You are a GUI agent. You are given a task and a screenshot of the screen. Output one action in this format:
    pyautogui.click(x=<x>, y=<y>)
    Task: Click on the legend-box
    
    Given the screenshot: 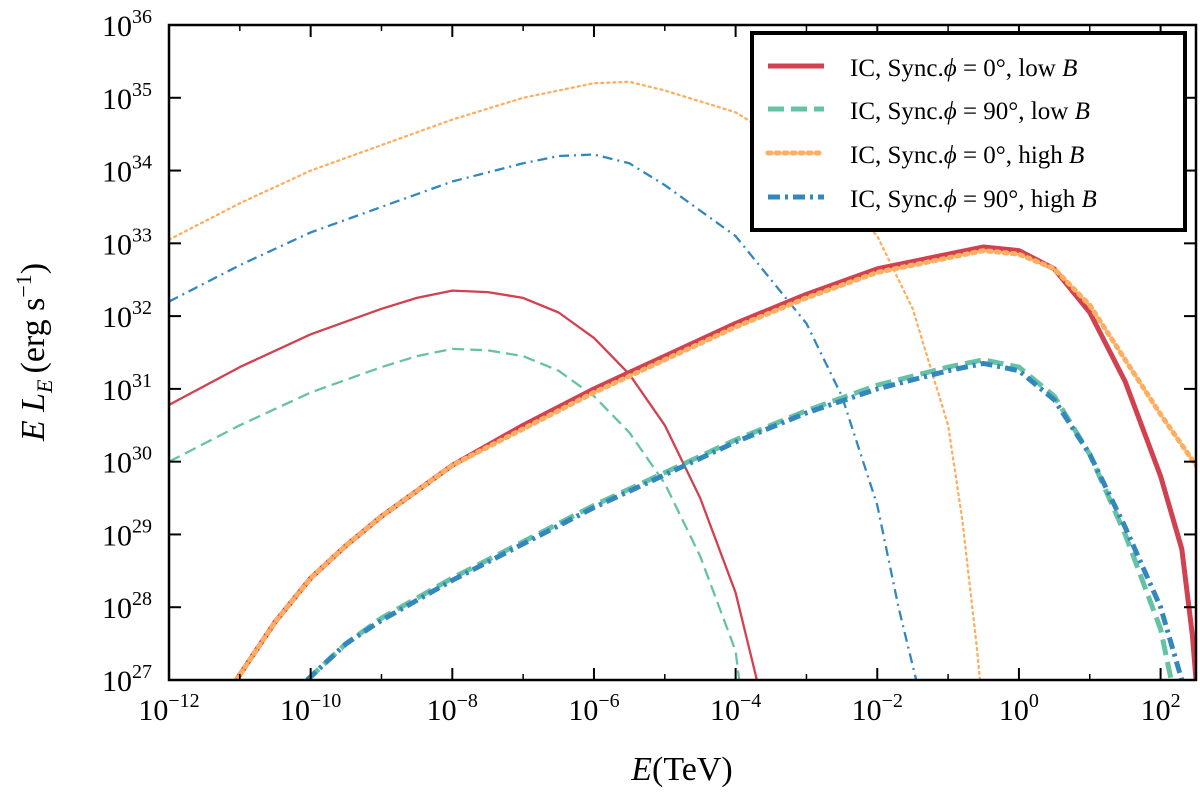 What is the action you would take?
    pyautogui.click(x=968, y=131)
    